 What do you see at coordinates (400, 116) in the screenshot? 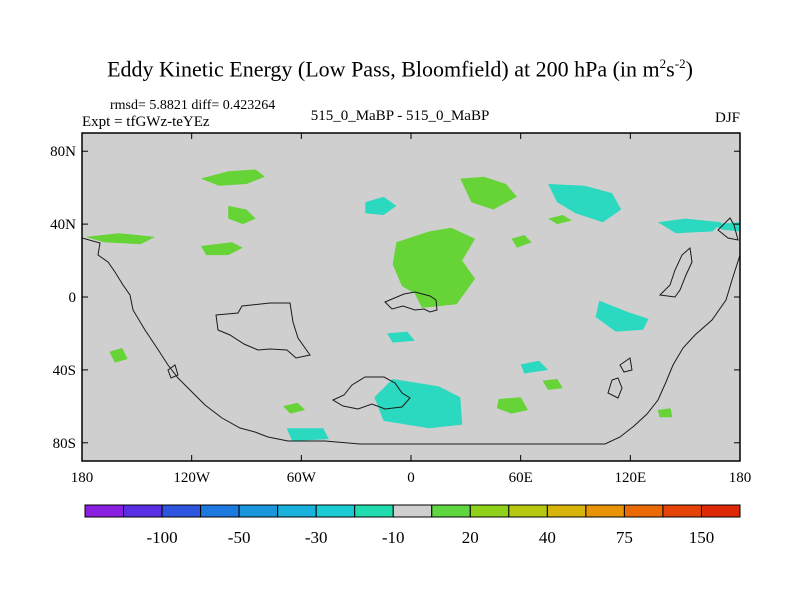
I see `comparison-label: 515_0_MaBP - 515_0_MaBP` at bounding box center [400, 116].